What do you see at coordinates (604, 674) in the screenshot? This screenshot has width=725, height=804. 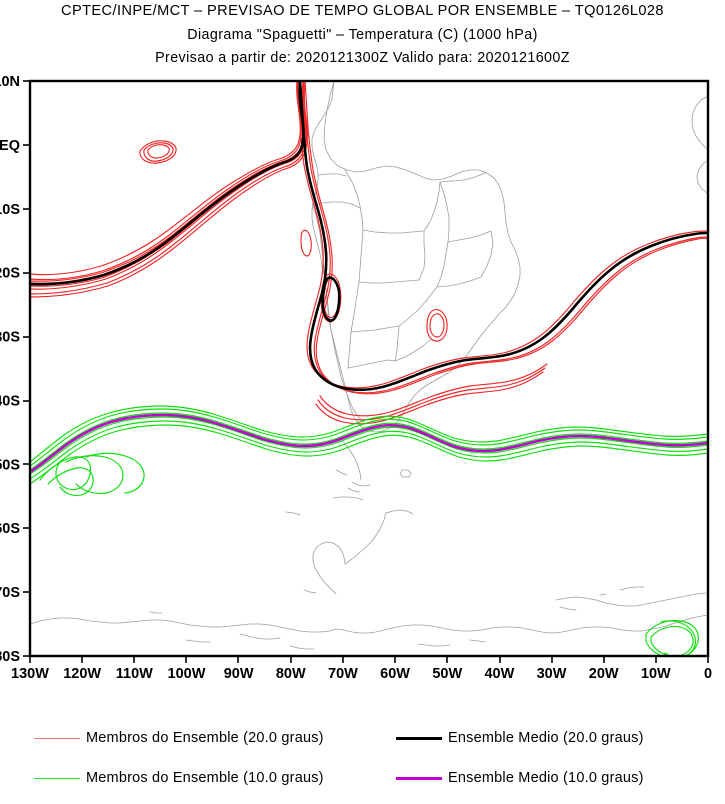 I see `x-tick-label: 20W` at bounding box center [604, 674].